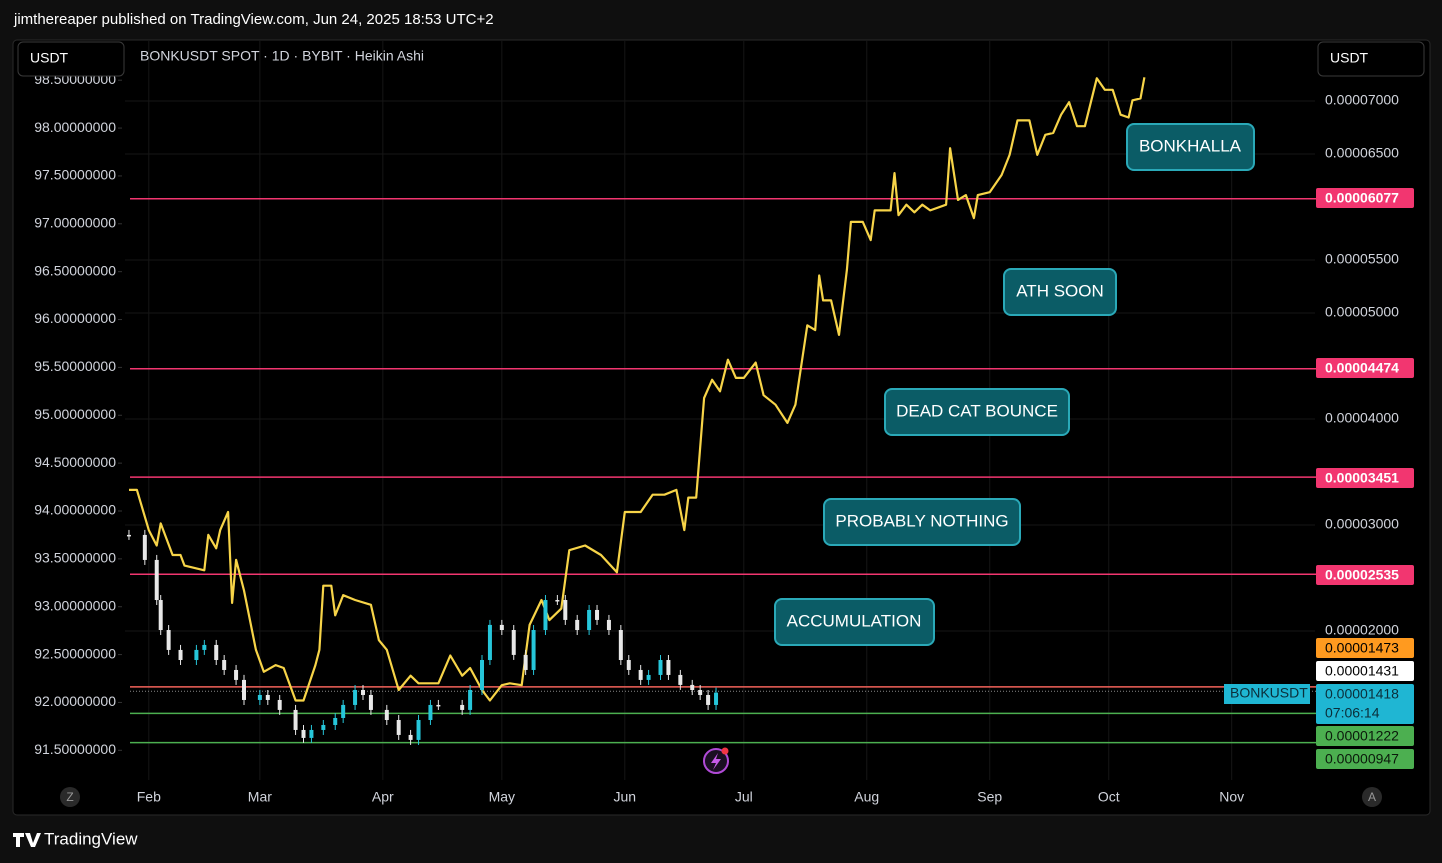 The image size is (1442, 863). What do you see at coordinates (75, 127) in the screenshot?
I see `y-tick-label: 98.00000000` at bounding box center [75, 127].